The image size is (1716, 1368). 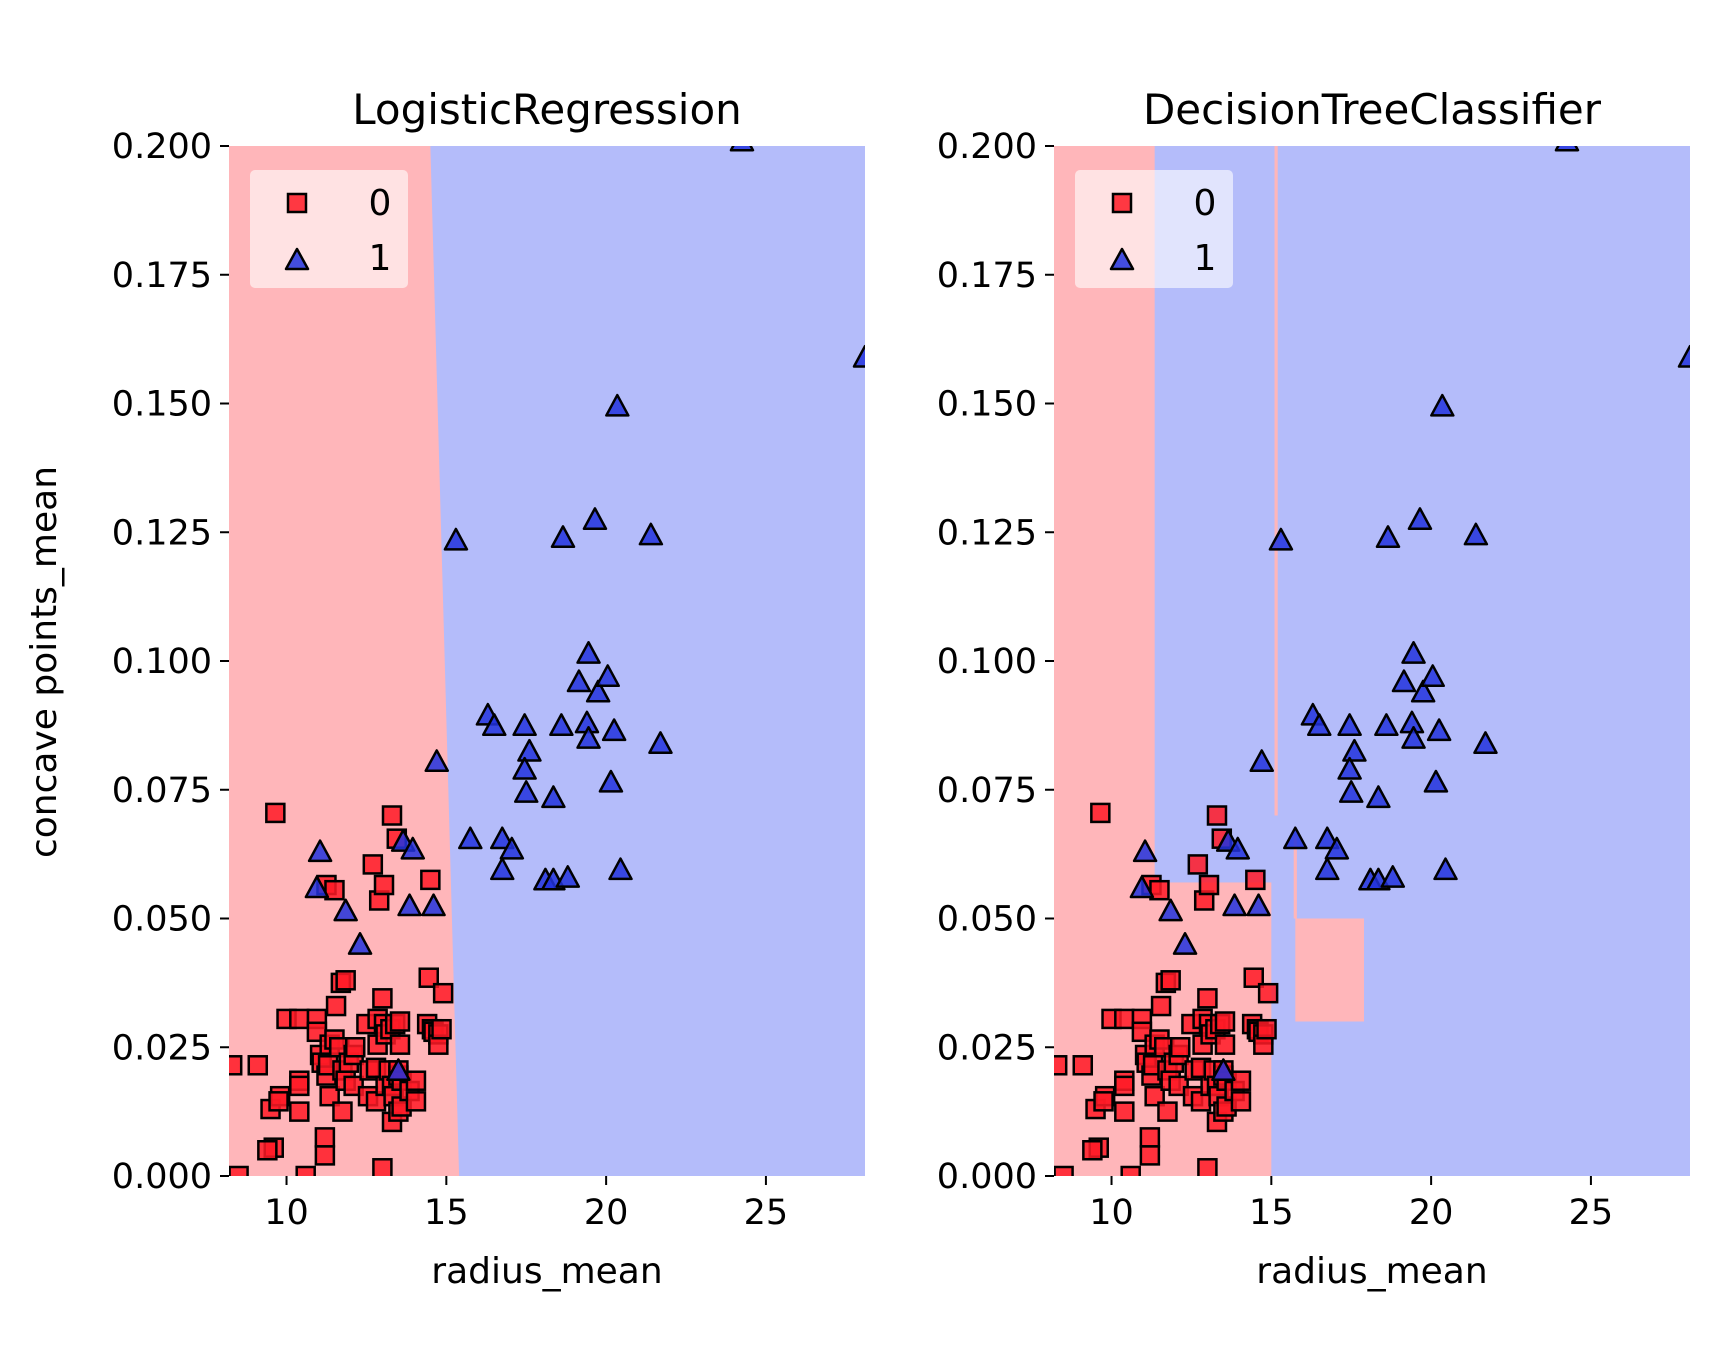 What do you see at coordinates (329, 229) in the screenshot?
I see `legend: 01` at bounding box center [329, 229].